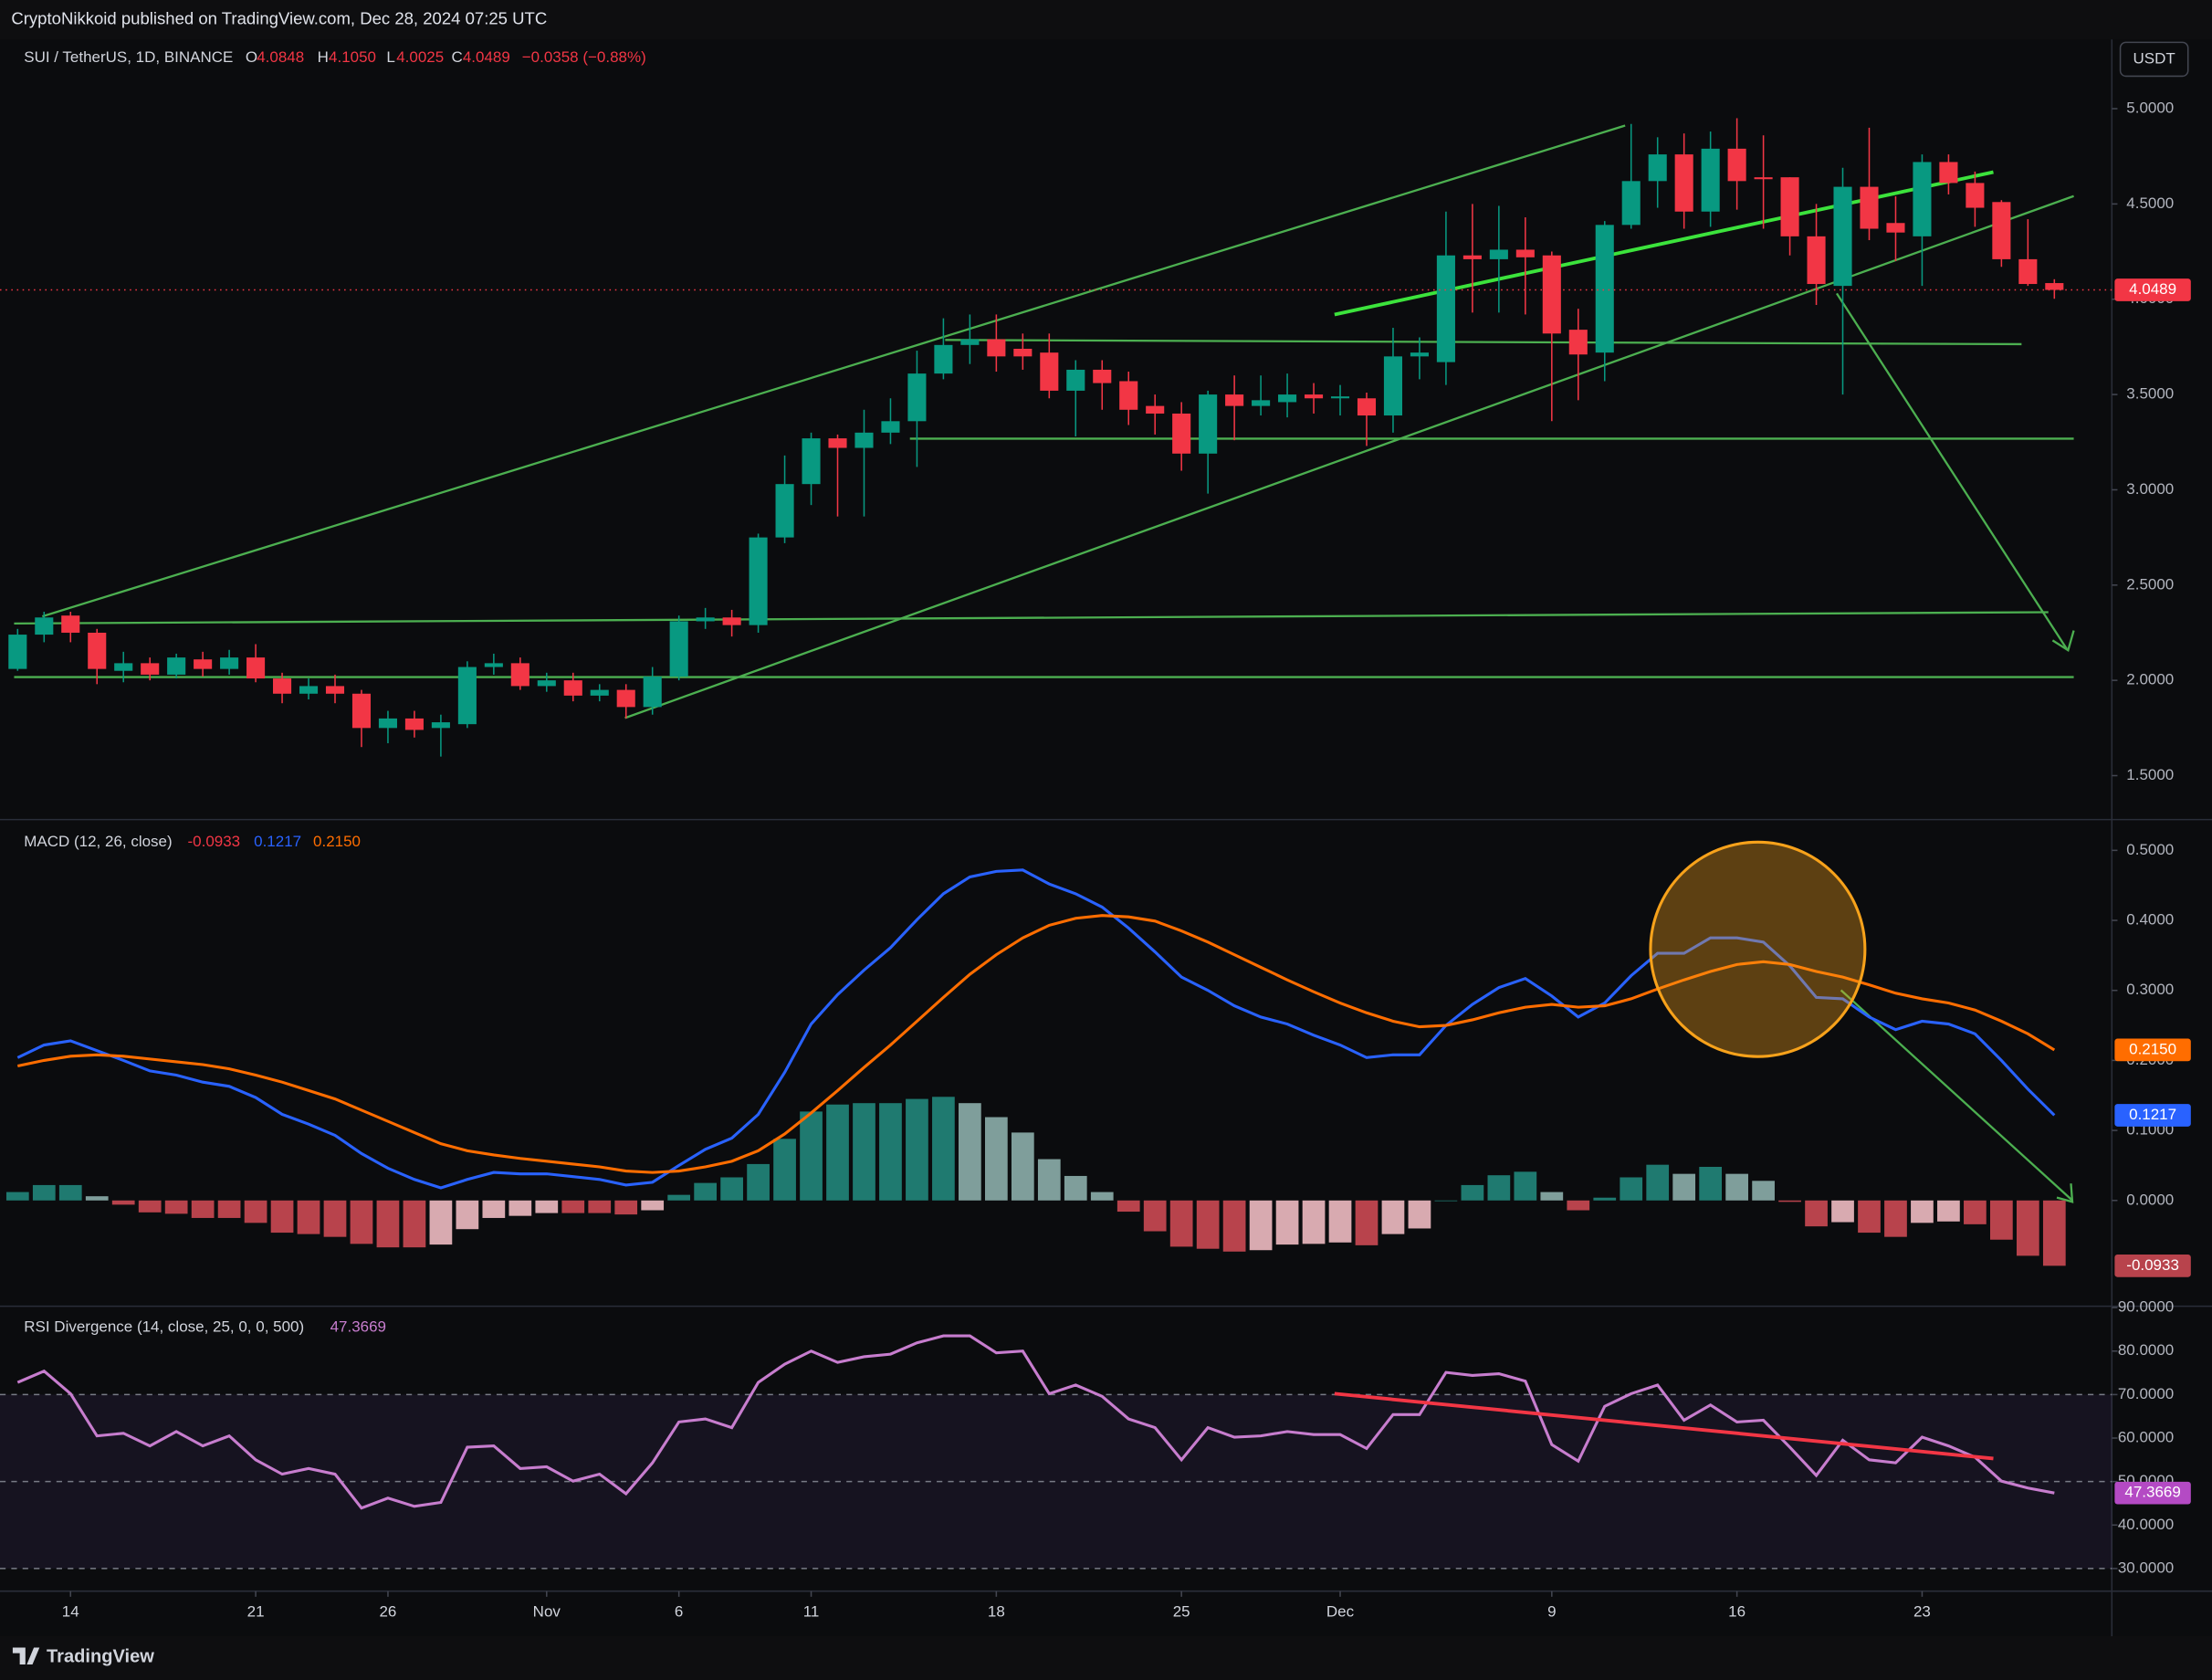  Describe the element at coordinates (2150, 774) in the screenshot. I see `y-tick-label: 1.5000` at that location.